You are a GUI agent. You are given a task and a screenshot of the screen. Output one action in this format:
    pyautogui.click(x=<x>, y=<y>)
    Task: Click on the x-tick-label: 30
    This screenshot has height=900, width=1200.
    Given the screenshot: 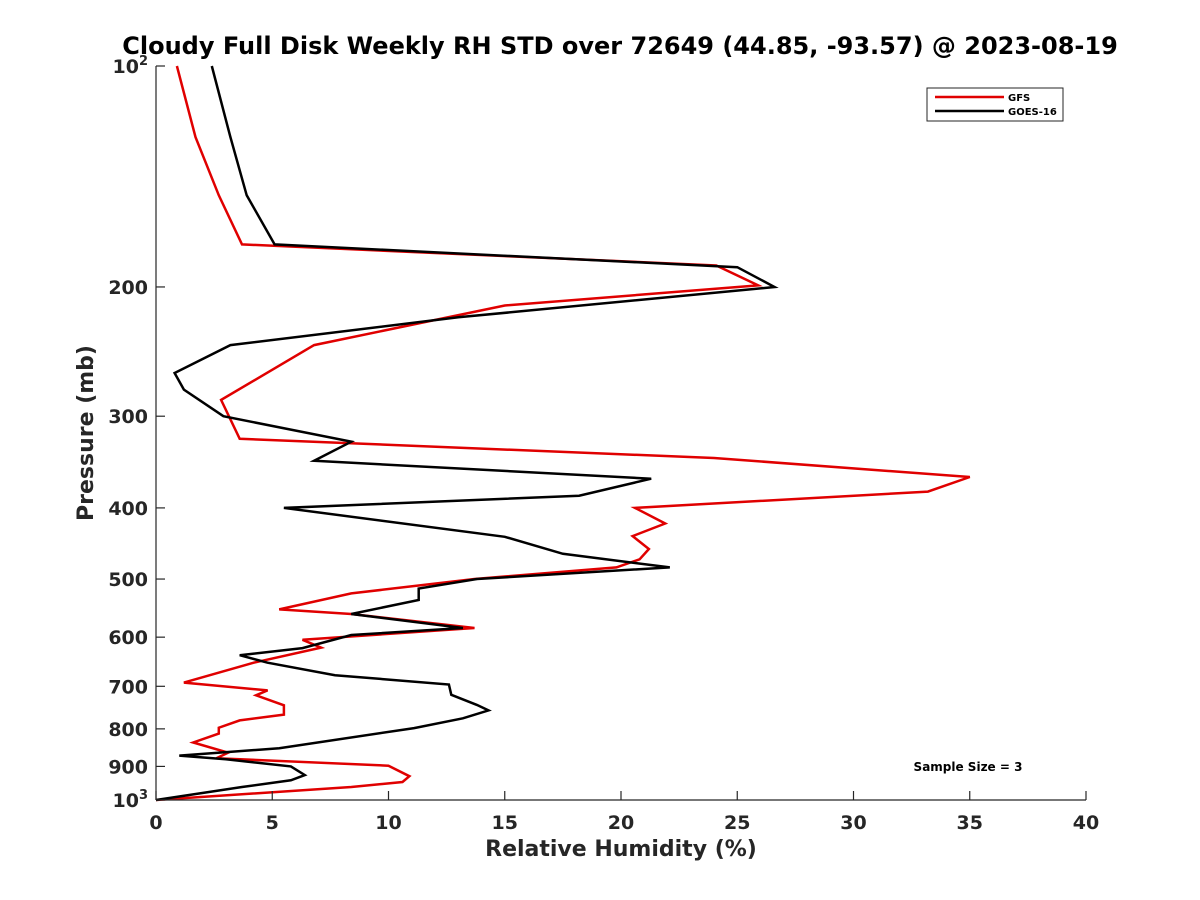 What is the action you would take?
    pyautogui.click(x=853, y=823)
    